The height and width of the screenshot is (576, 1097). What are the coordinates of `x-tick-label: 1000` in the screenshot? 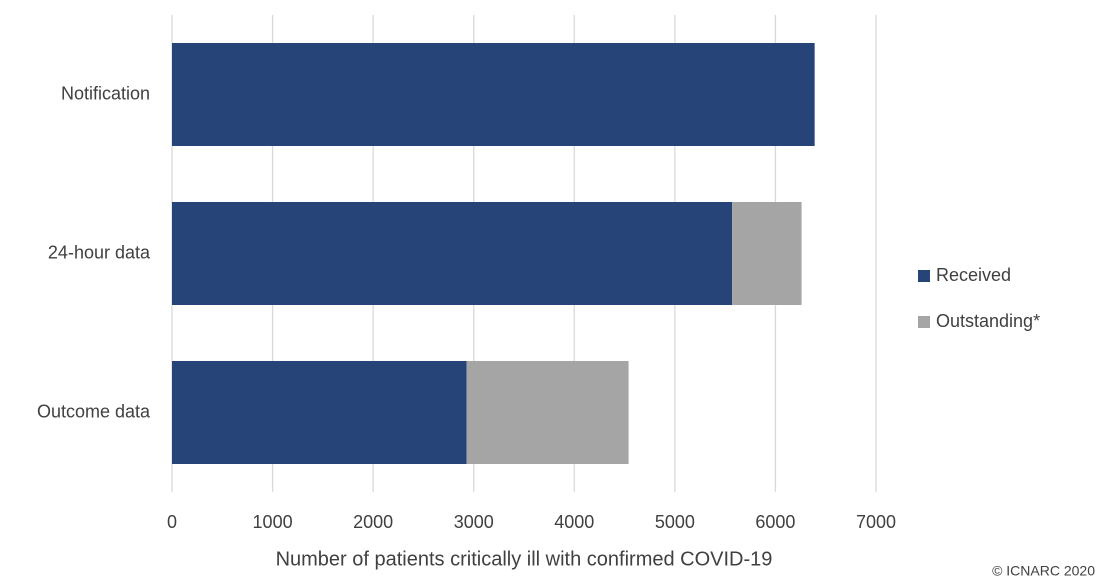 It's located at (273, 522).